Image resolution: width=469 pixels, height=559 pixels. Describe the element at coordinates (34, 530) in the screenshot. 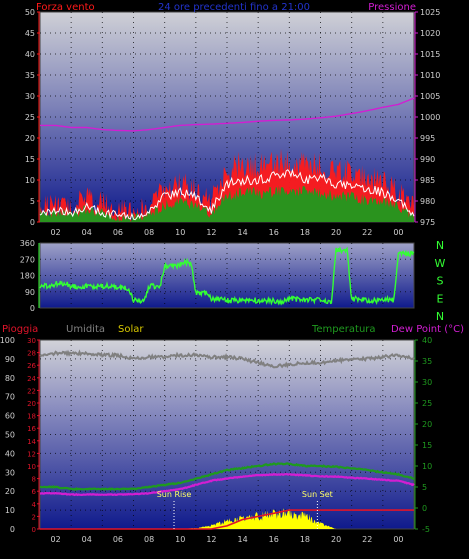

I see `rain-tick-label: 0` at that location.